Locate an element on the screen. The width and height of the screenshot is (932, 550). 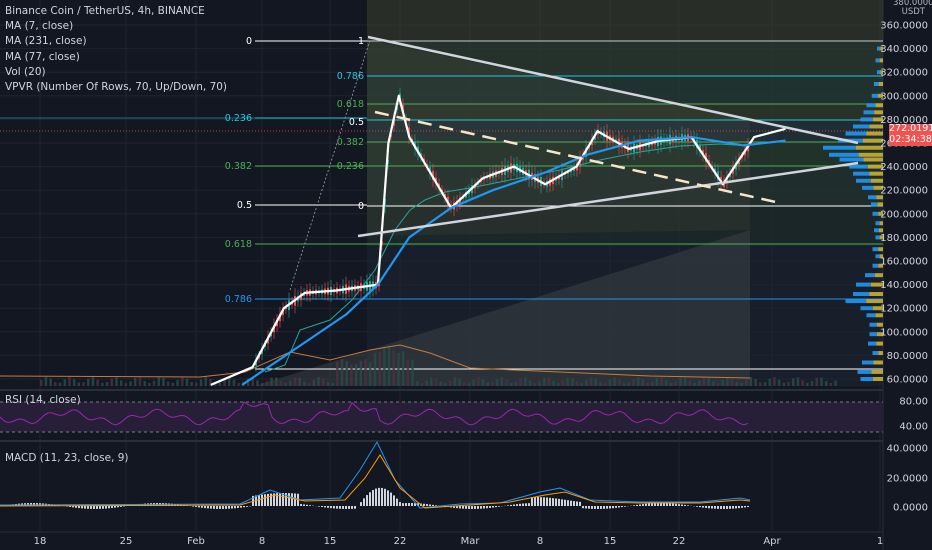
rsi-label: RSI (14, close) is located at coordinates (43, 400).